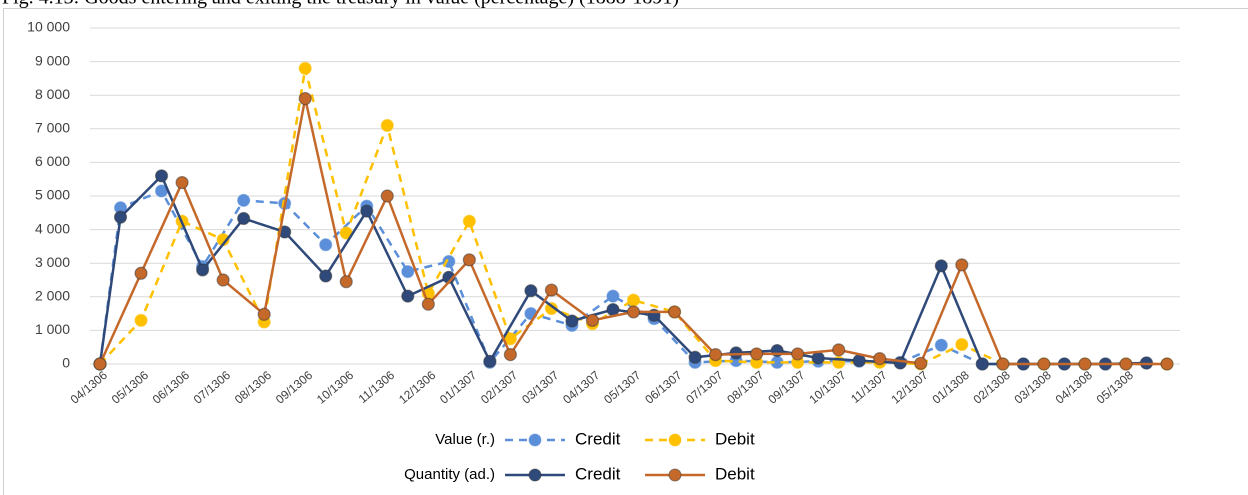  I want to click on y-tick-label: 10 000, so click(48, 27).